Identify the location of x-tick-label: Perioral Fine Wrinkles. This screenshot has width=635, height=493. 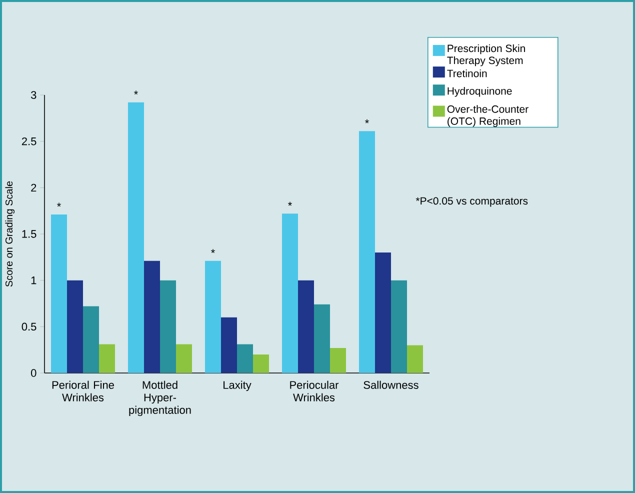
(83, 391).